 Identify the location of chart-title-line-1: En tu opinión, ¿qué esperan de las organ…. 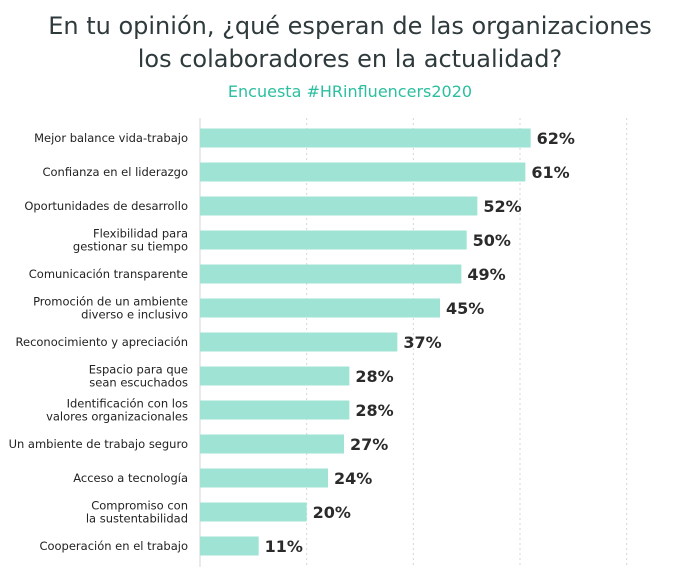
(350, 26).